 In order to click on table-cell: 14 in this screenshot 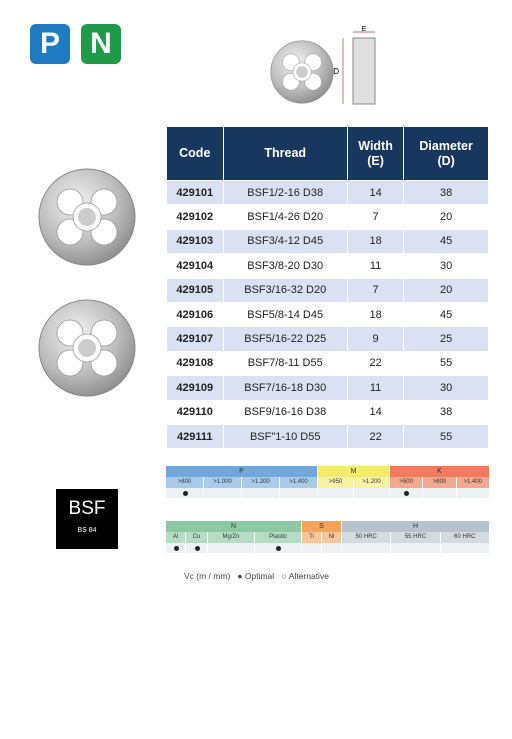, I will do `click(375, 412)`.